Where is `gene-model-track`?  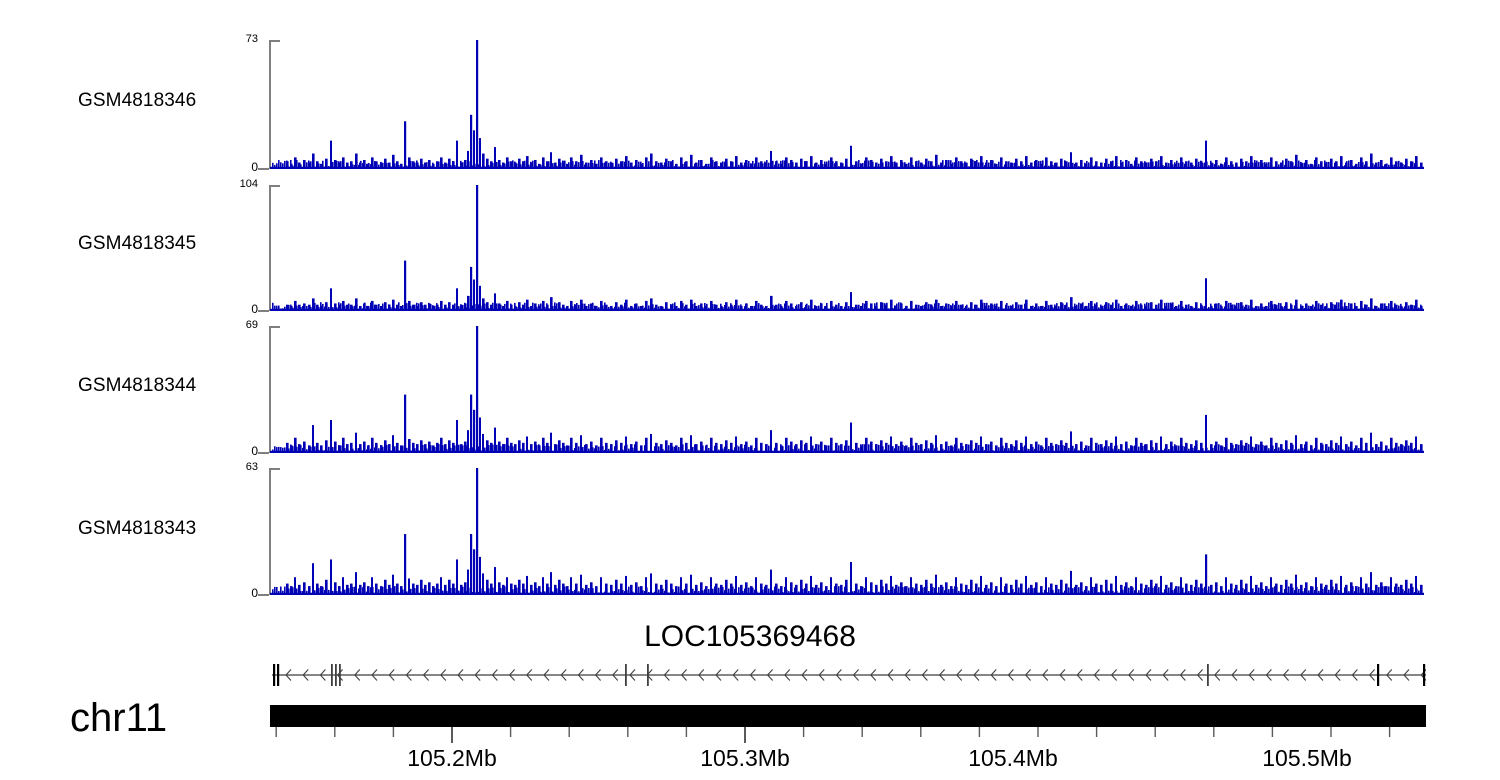 gene-model-track is located at coordinates (848, 675).